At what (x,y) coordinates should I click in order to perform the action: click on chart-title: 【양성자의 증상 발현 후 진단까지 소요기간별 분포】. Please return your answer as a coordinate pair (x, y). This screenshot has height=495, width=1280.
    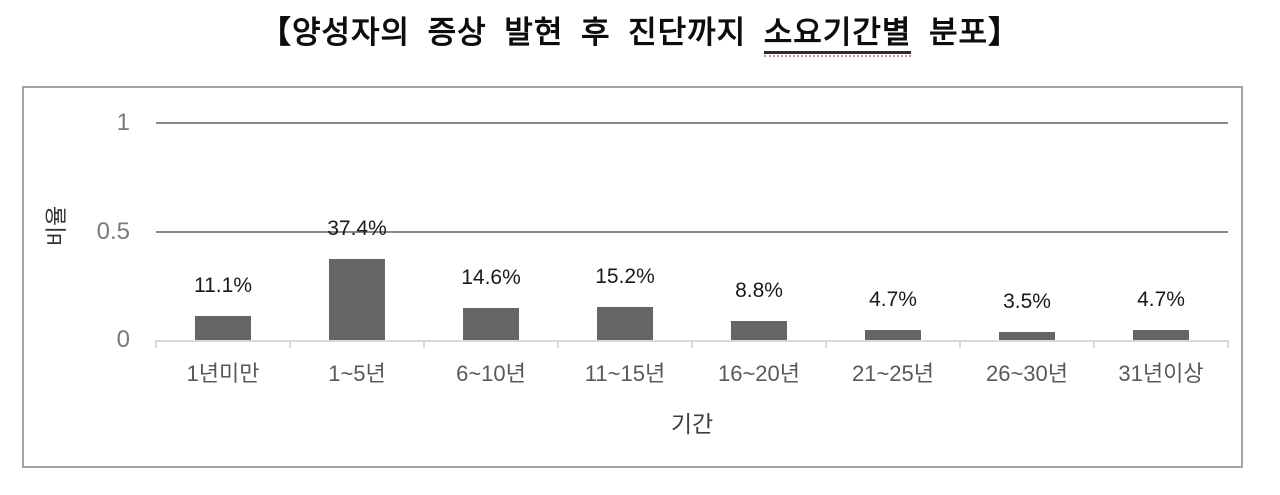
    Looking at the image, I should click on (640, 33).